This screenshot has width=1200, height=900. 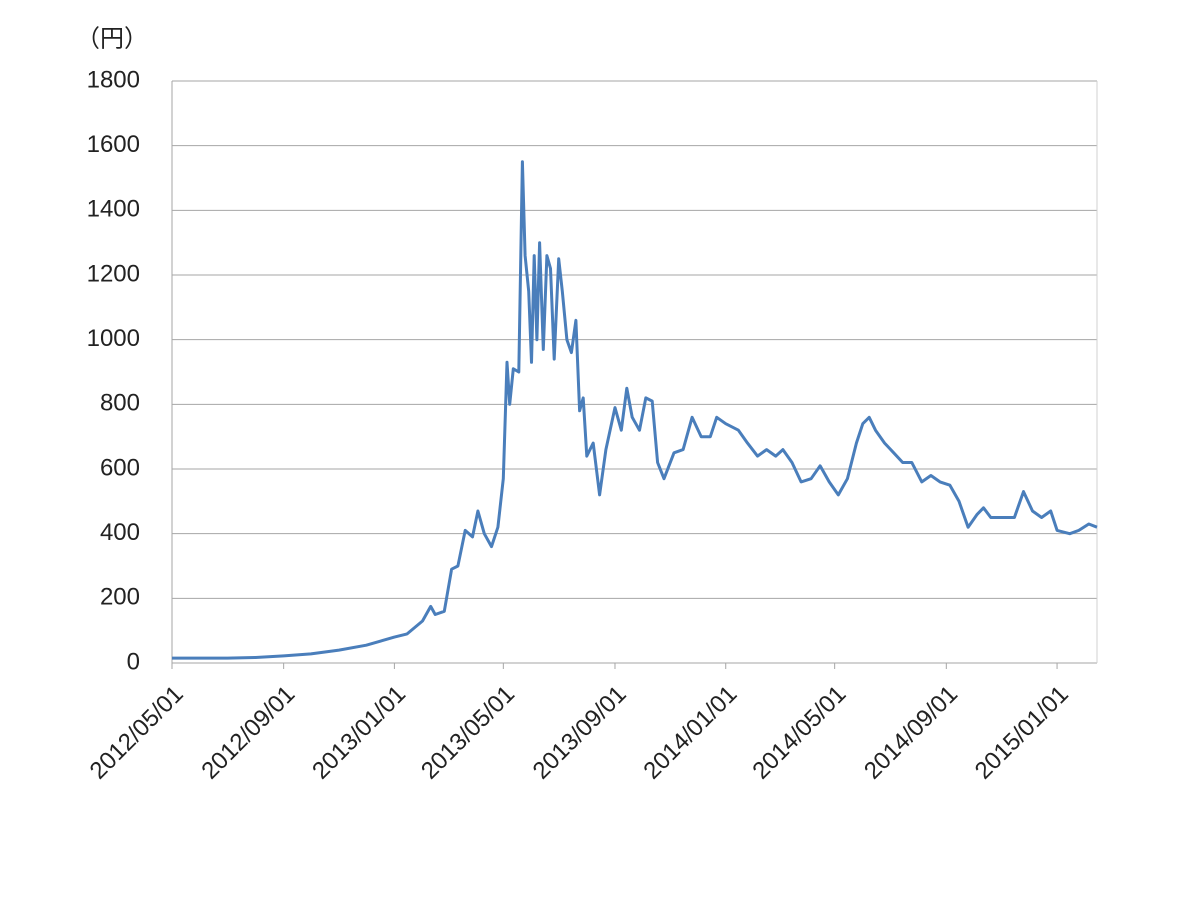 I want to click on y-tick-label: 0, so click(x=133, y=661).